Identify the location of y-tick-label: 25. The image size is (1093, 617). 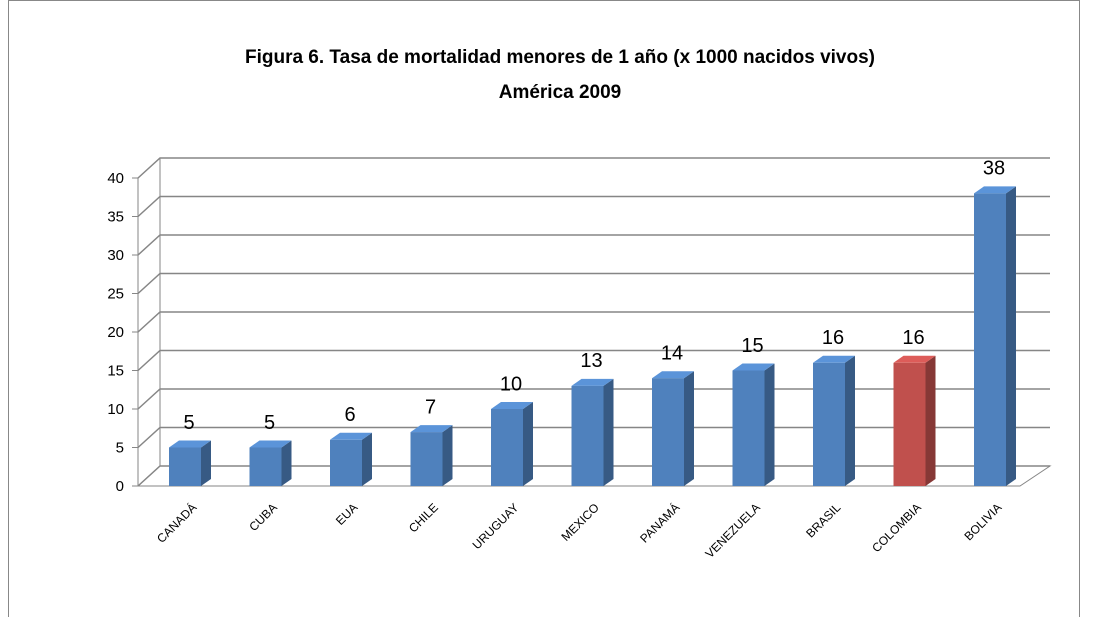
(115, 293).